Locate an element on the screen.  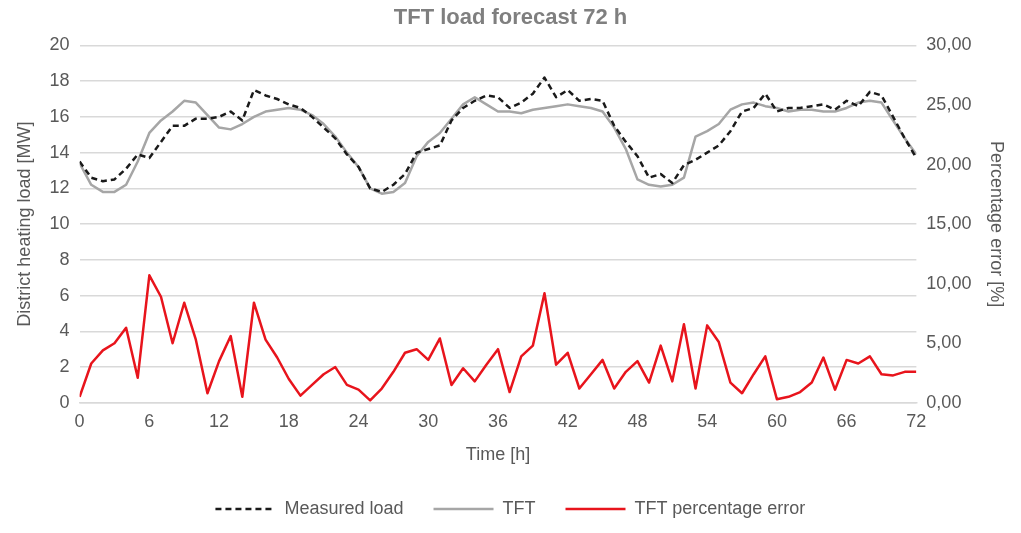
y2-tick-label: 15,00 is located at coordinates (949, 223).